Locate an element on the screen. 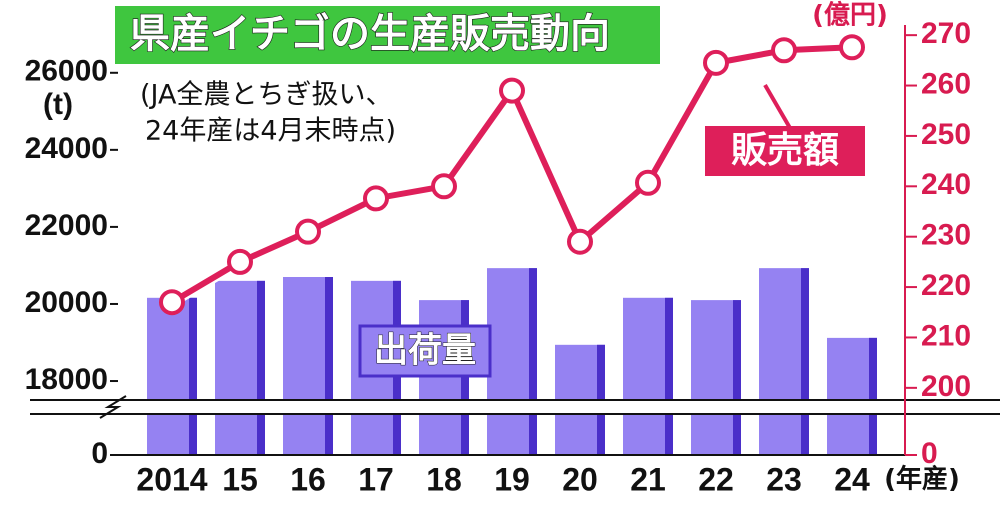 The image size is (1000, 507). title-box is located at coordinates (387, 35).